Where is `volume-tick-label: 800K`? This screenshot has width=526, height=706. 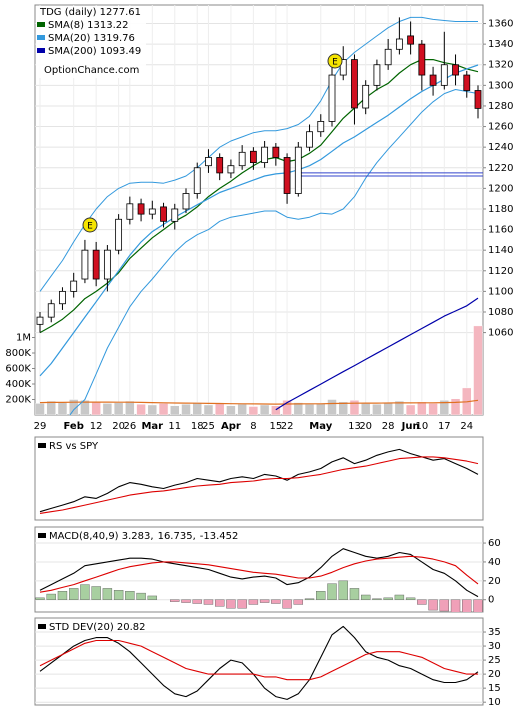
volume-tick-label: 800K is located at coordinates (18, 353).